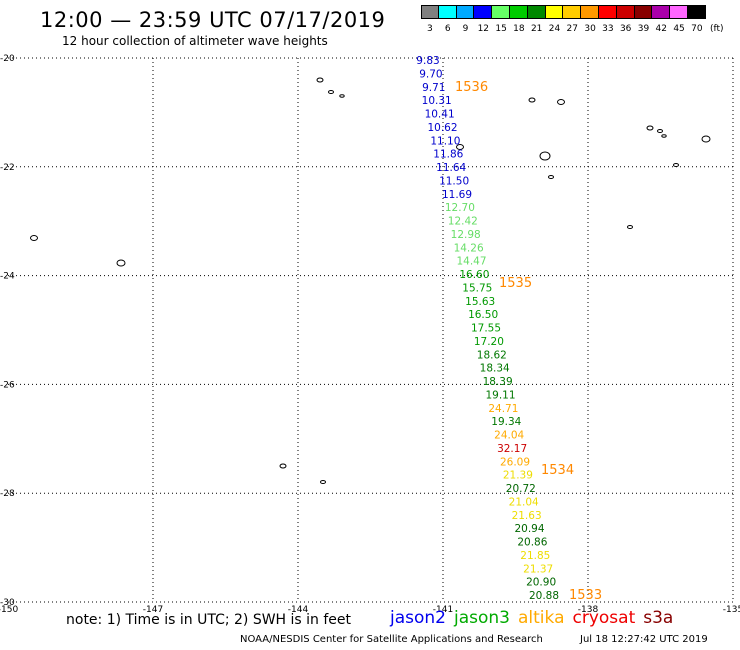  I want to click on lat-tick-label: -22, so click(7, 168).